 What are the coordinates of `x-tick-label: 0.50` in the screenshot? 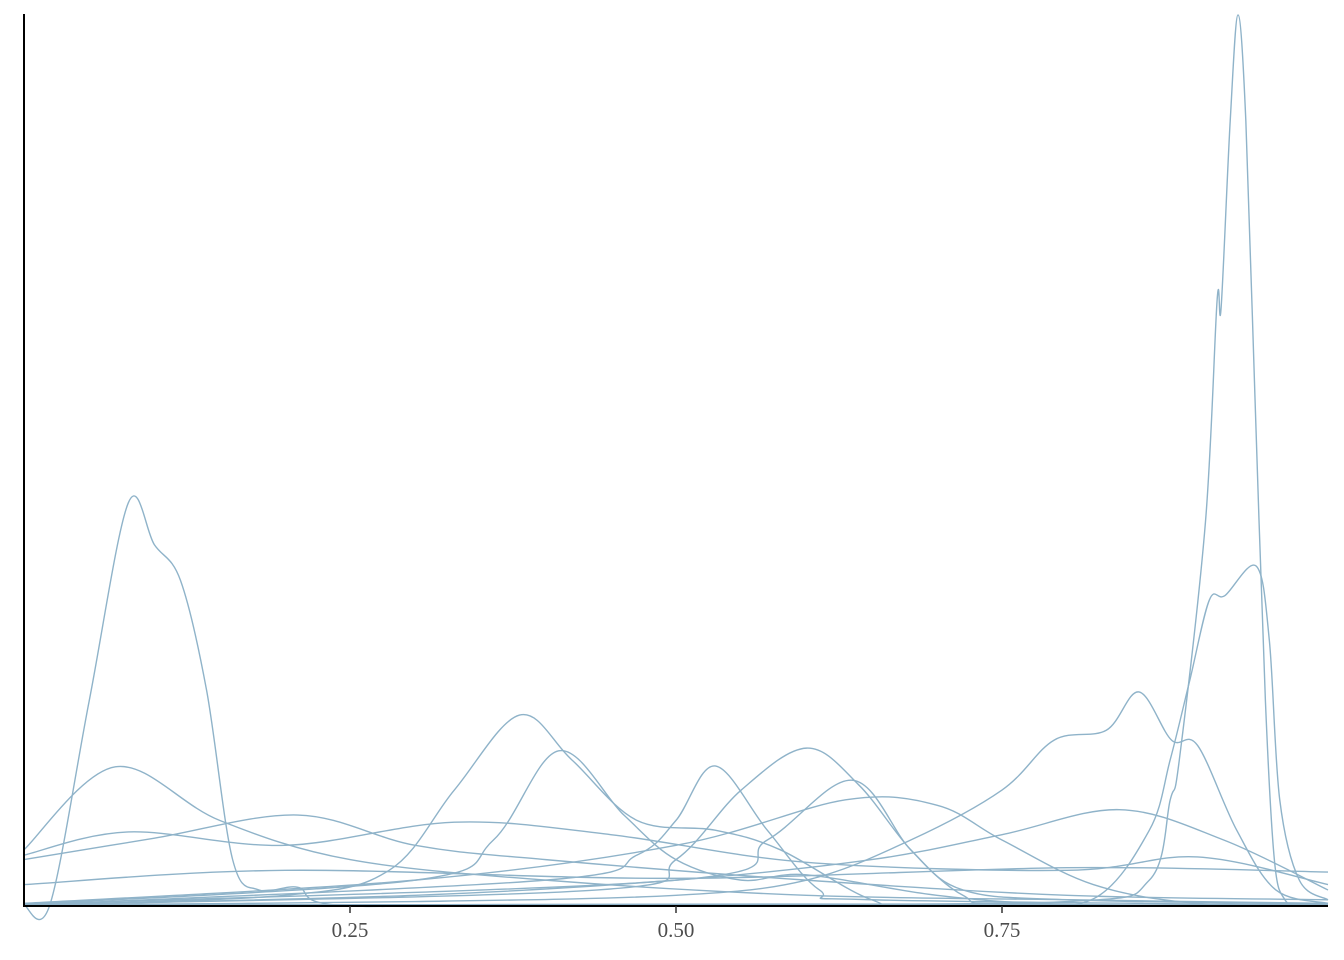 It's located at (676, 930).